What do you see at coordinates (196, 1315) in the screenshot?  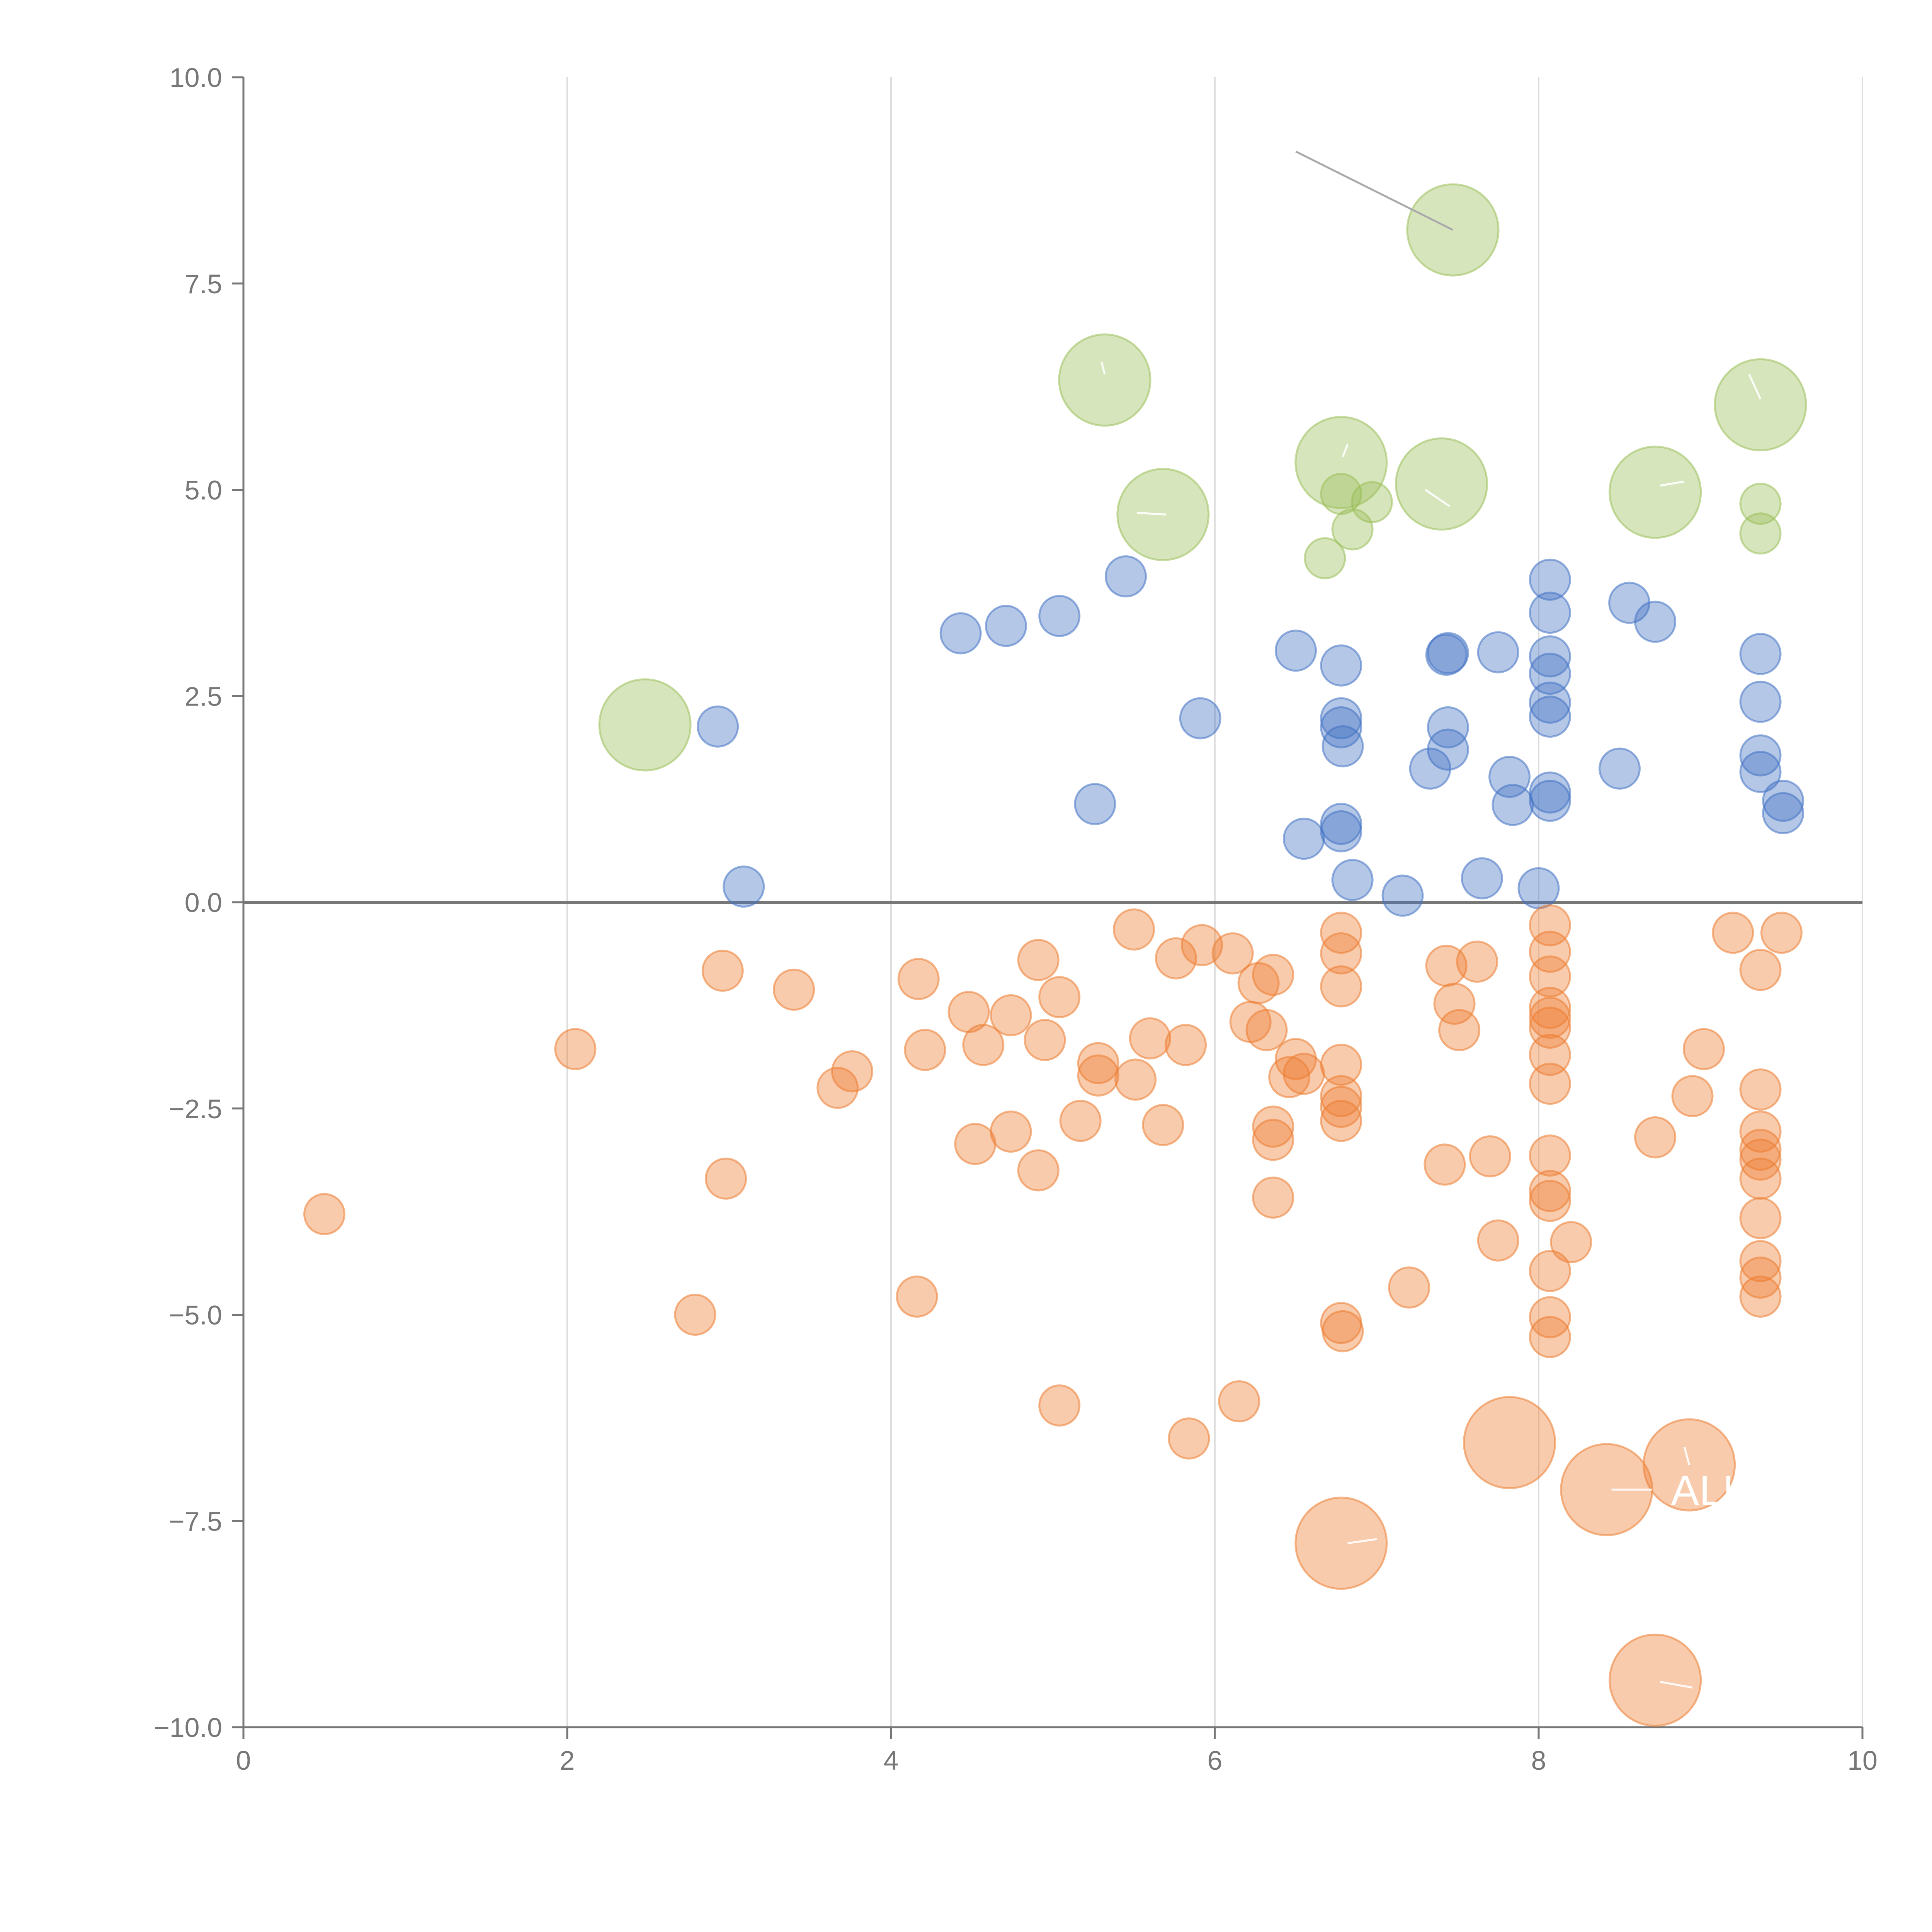 I see `y-tick-label: −5.0` at bounding box center [196, 1315].